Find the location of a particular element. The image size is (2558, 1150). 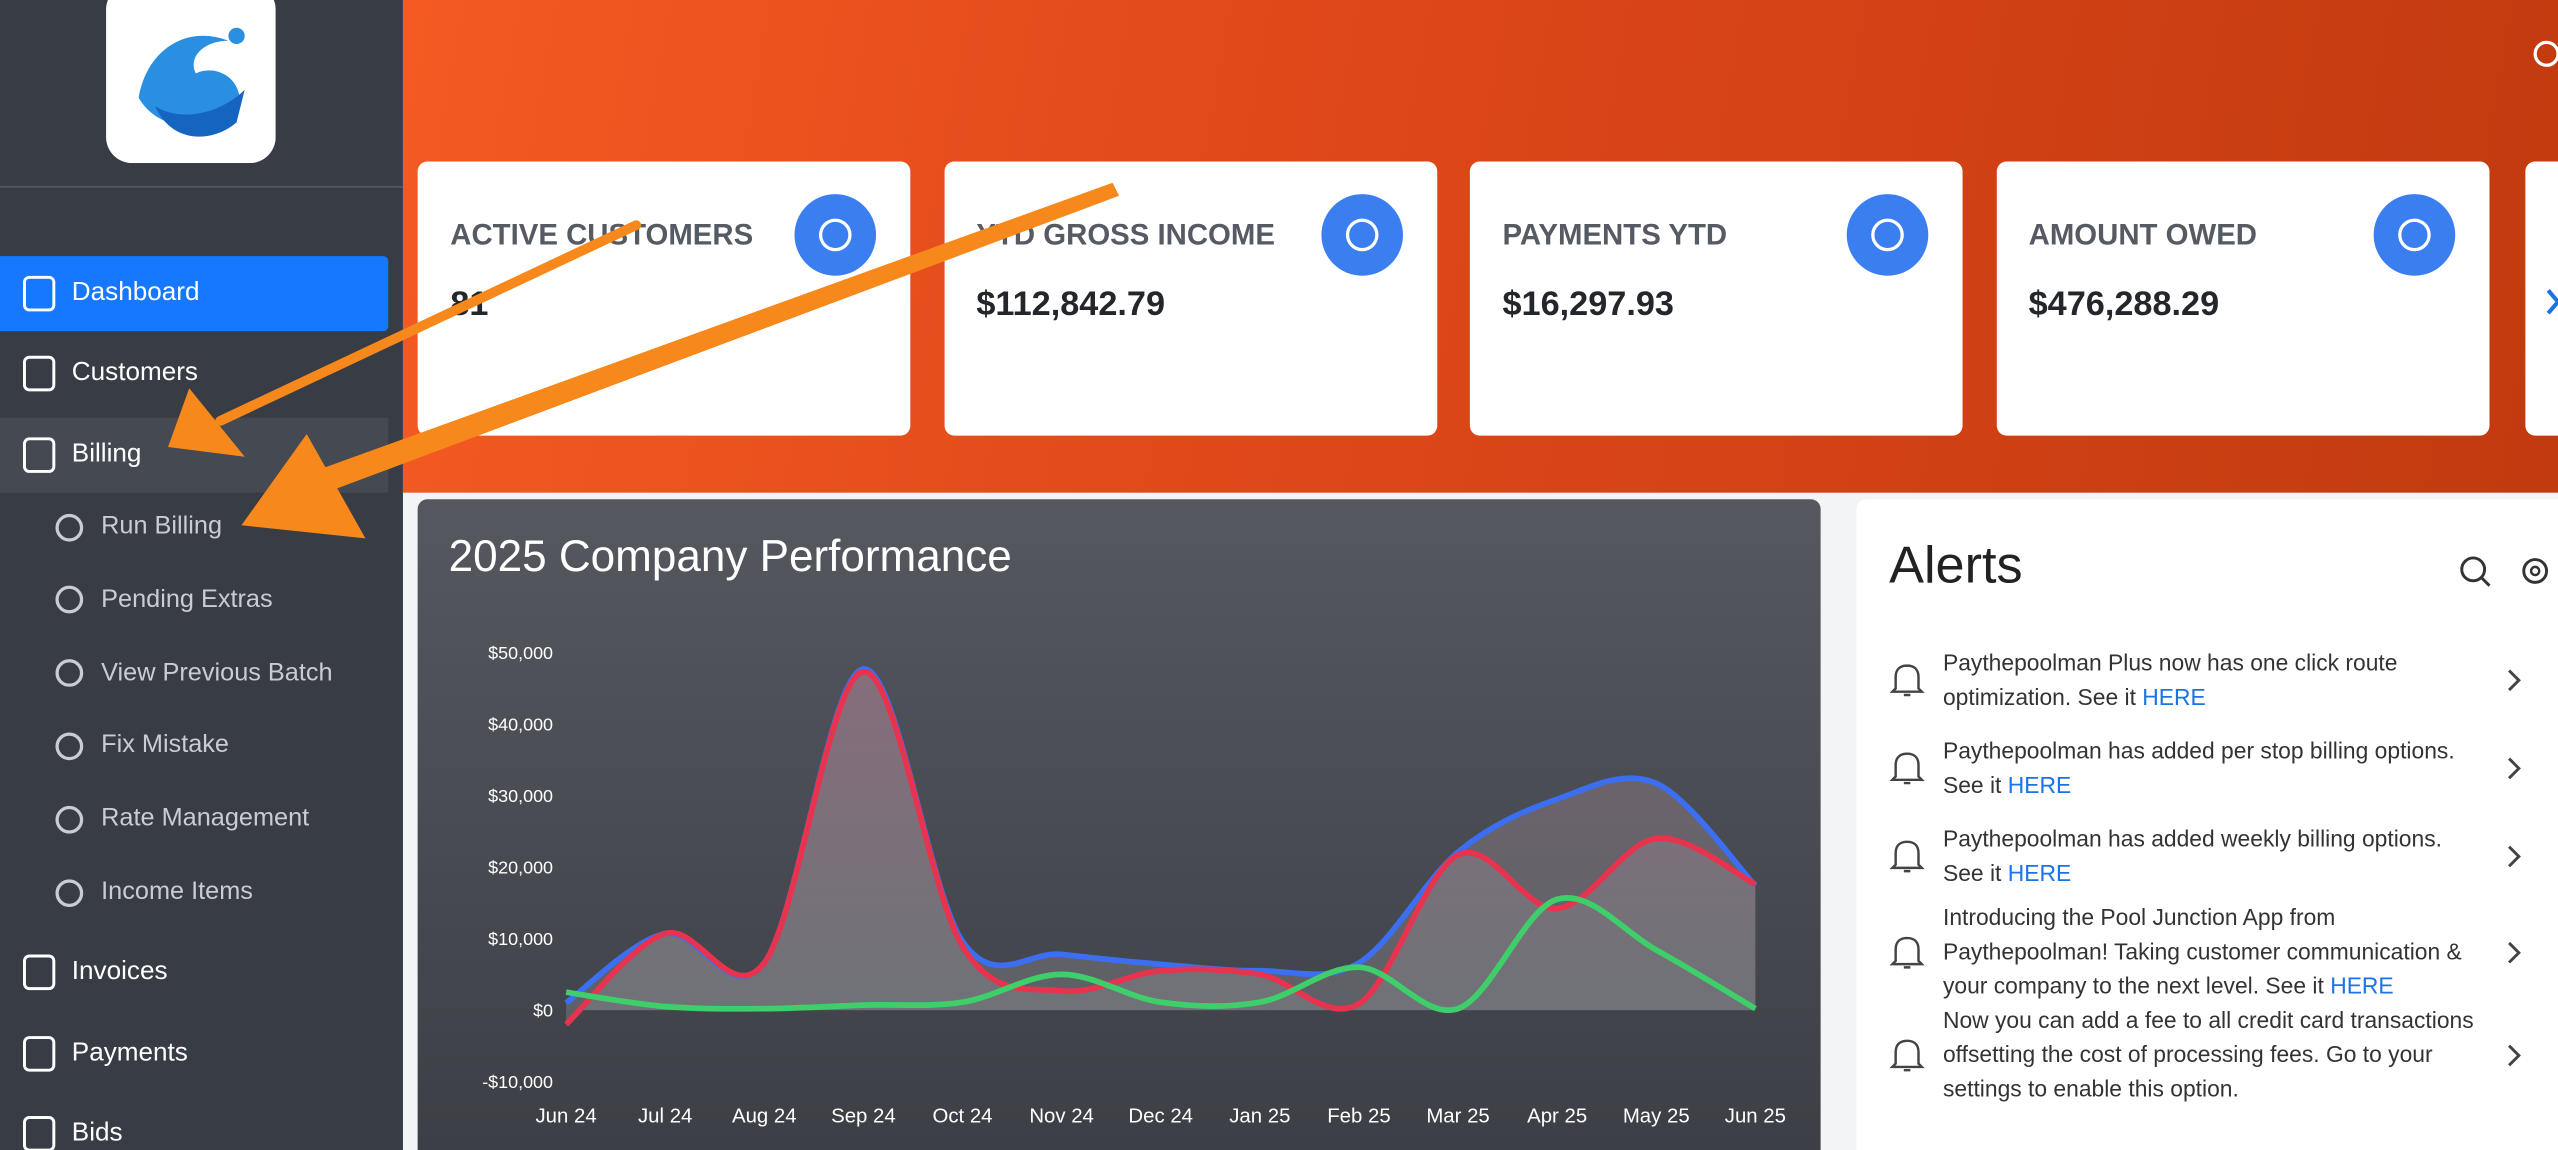

stat-value: 81 is located at coordinates (469, 304).